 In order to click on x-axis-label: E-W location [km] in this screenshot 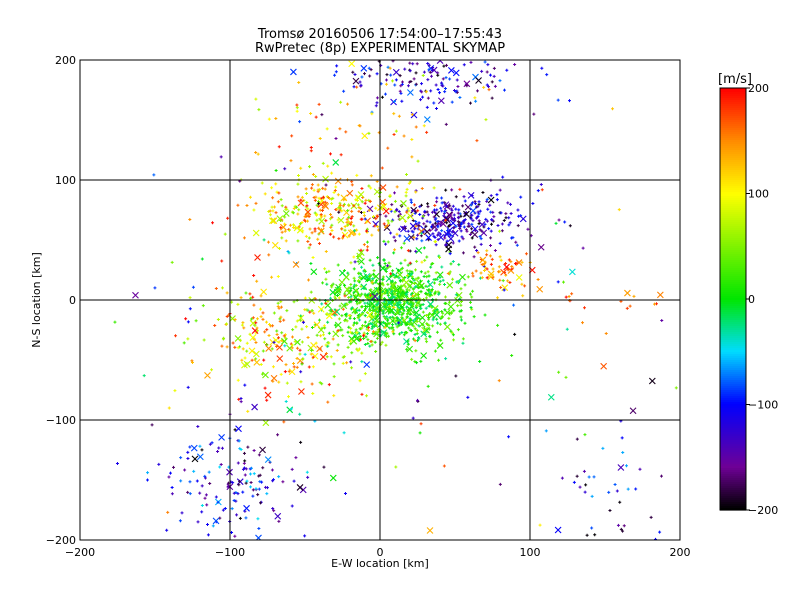, I will do `click(380, 563)`.